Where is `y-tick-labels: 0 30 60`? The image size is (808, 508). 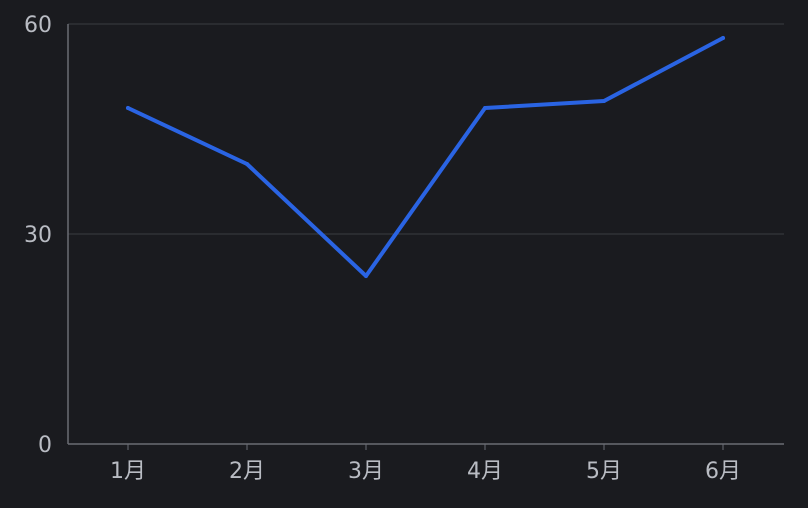
y-tick-labels: 0 30 60 is located at coordinates (38, 235).